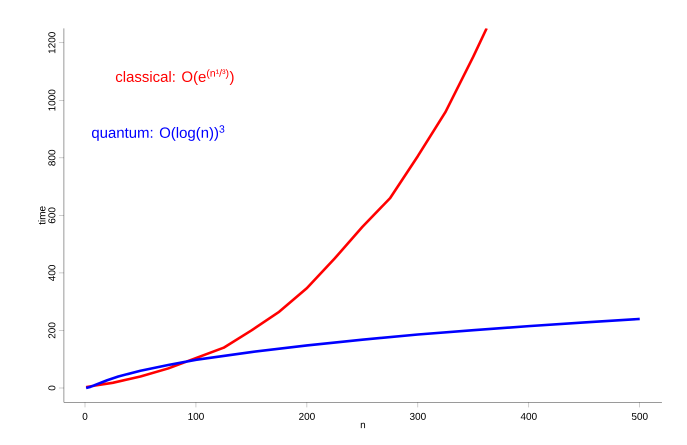 The width and height of the screenshot is (687, 445). Describe the element at coordinates (307, 416) in the screenshot. I see `x-tick-label: 200` at that location.